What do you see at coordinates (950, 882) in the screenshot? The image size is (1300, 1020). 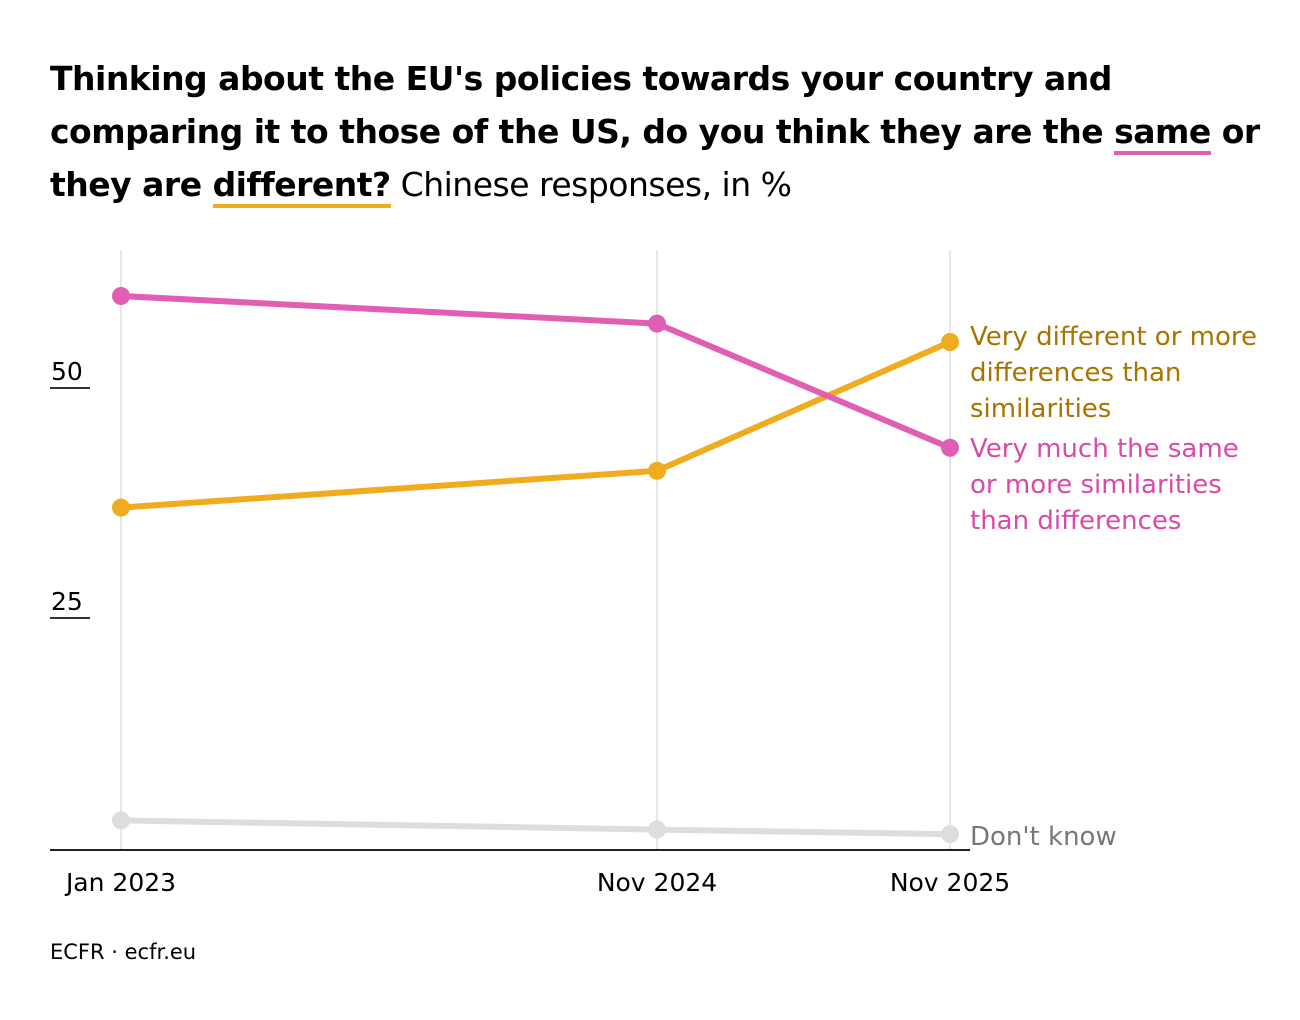 I see `x-tick-label: Nov 2025` at bounding box center [950, 882].